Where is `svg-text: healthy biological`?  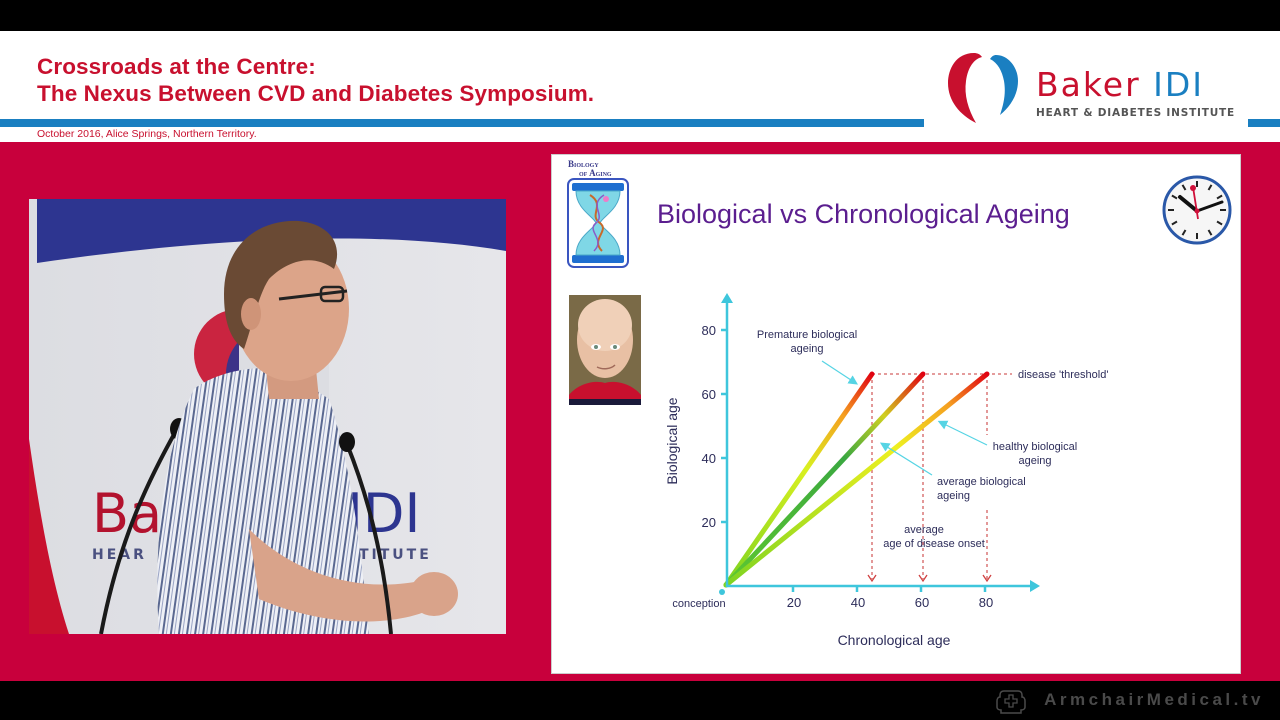
svg-text: healthy biological is located at coordinates (1035, 447).